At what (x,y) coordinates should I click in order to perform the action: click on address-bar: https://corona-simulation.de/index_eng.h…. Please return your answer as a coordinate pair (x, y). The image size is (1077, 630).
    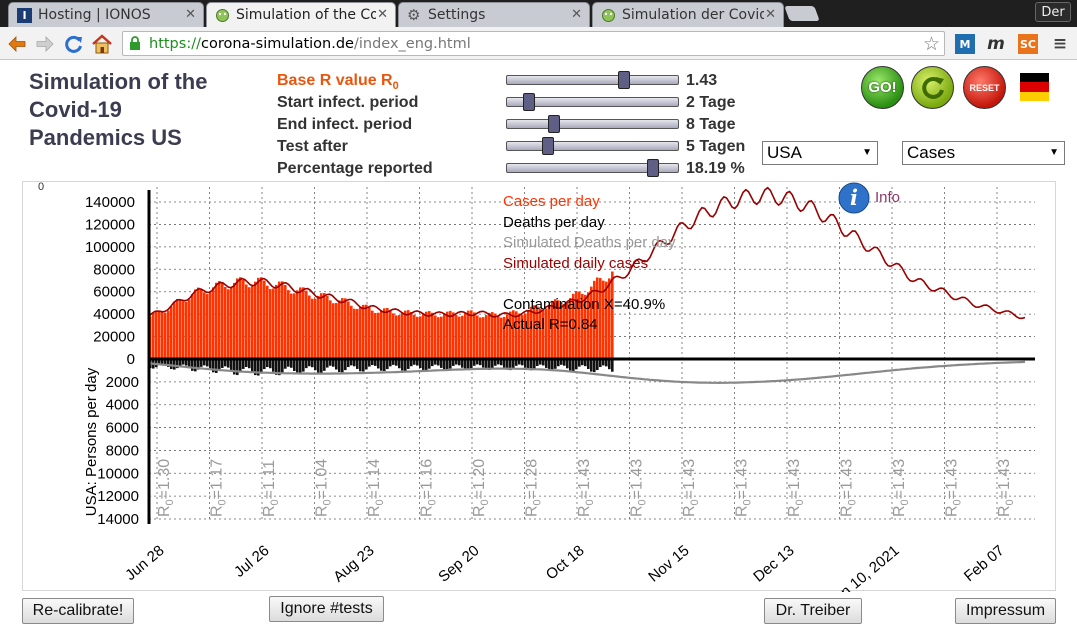
    Looking at the image, I should click on (533, 43).